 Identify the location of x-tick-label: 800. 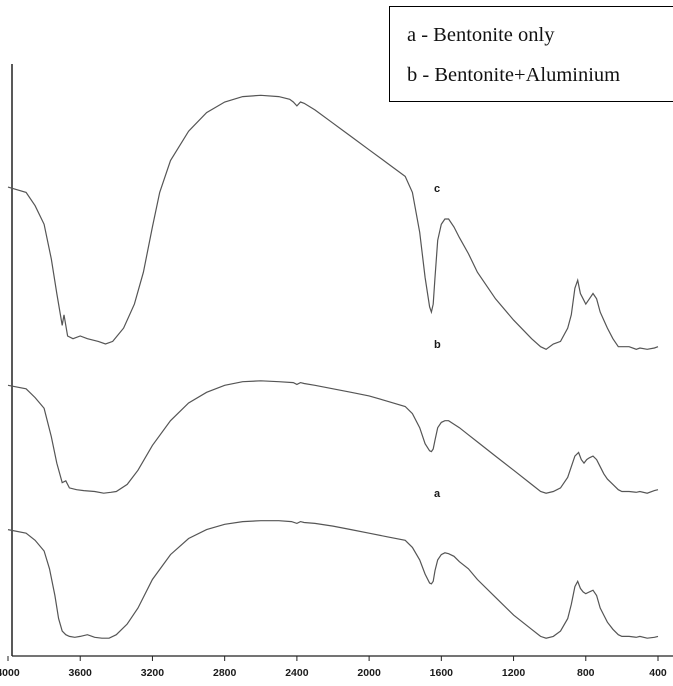
(586, 673).